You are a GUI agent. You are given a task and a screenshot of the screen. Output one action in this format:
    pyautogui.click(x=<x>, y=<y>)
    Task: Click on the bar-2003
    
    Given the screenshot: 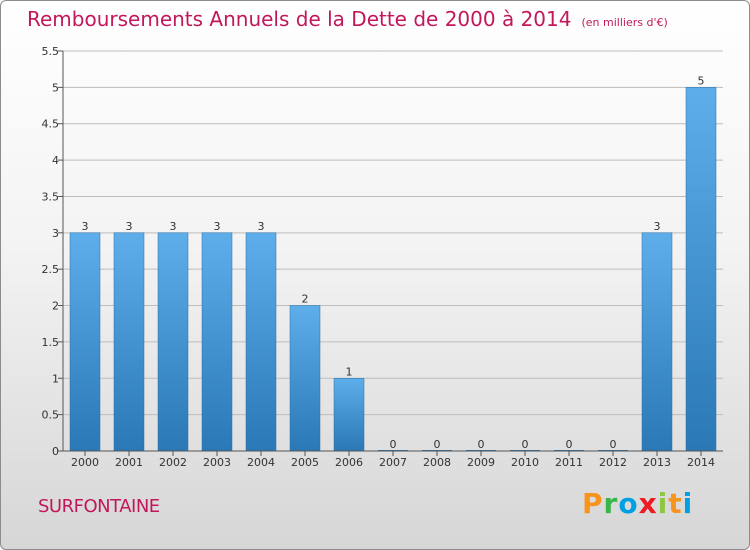 What is the action you would take?
    pyautogui.click(x=217, y=342)
    